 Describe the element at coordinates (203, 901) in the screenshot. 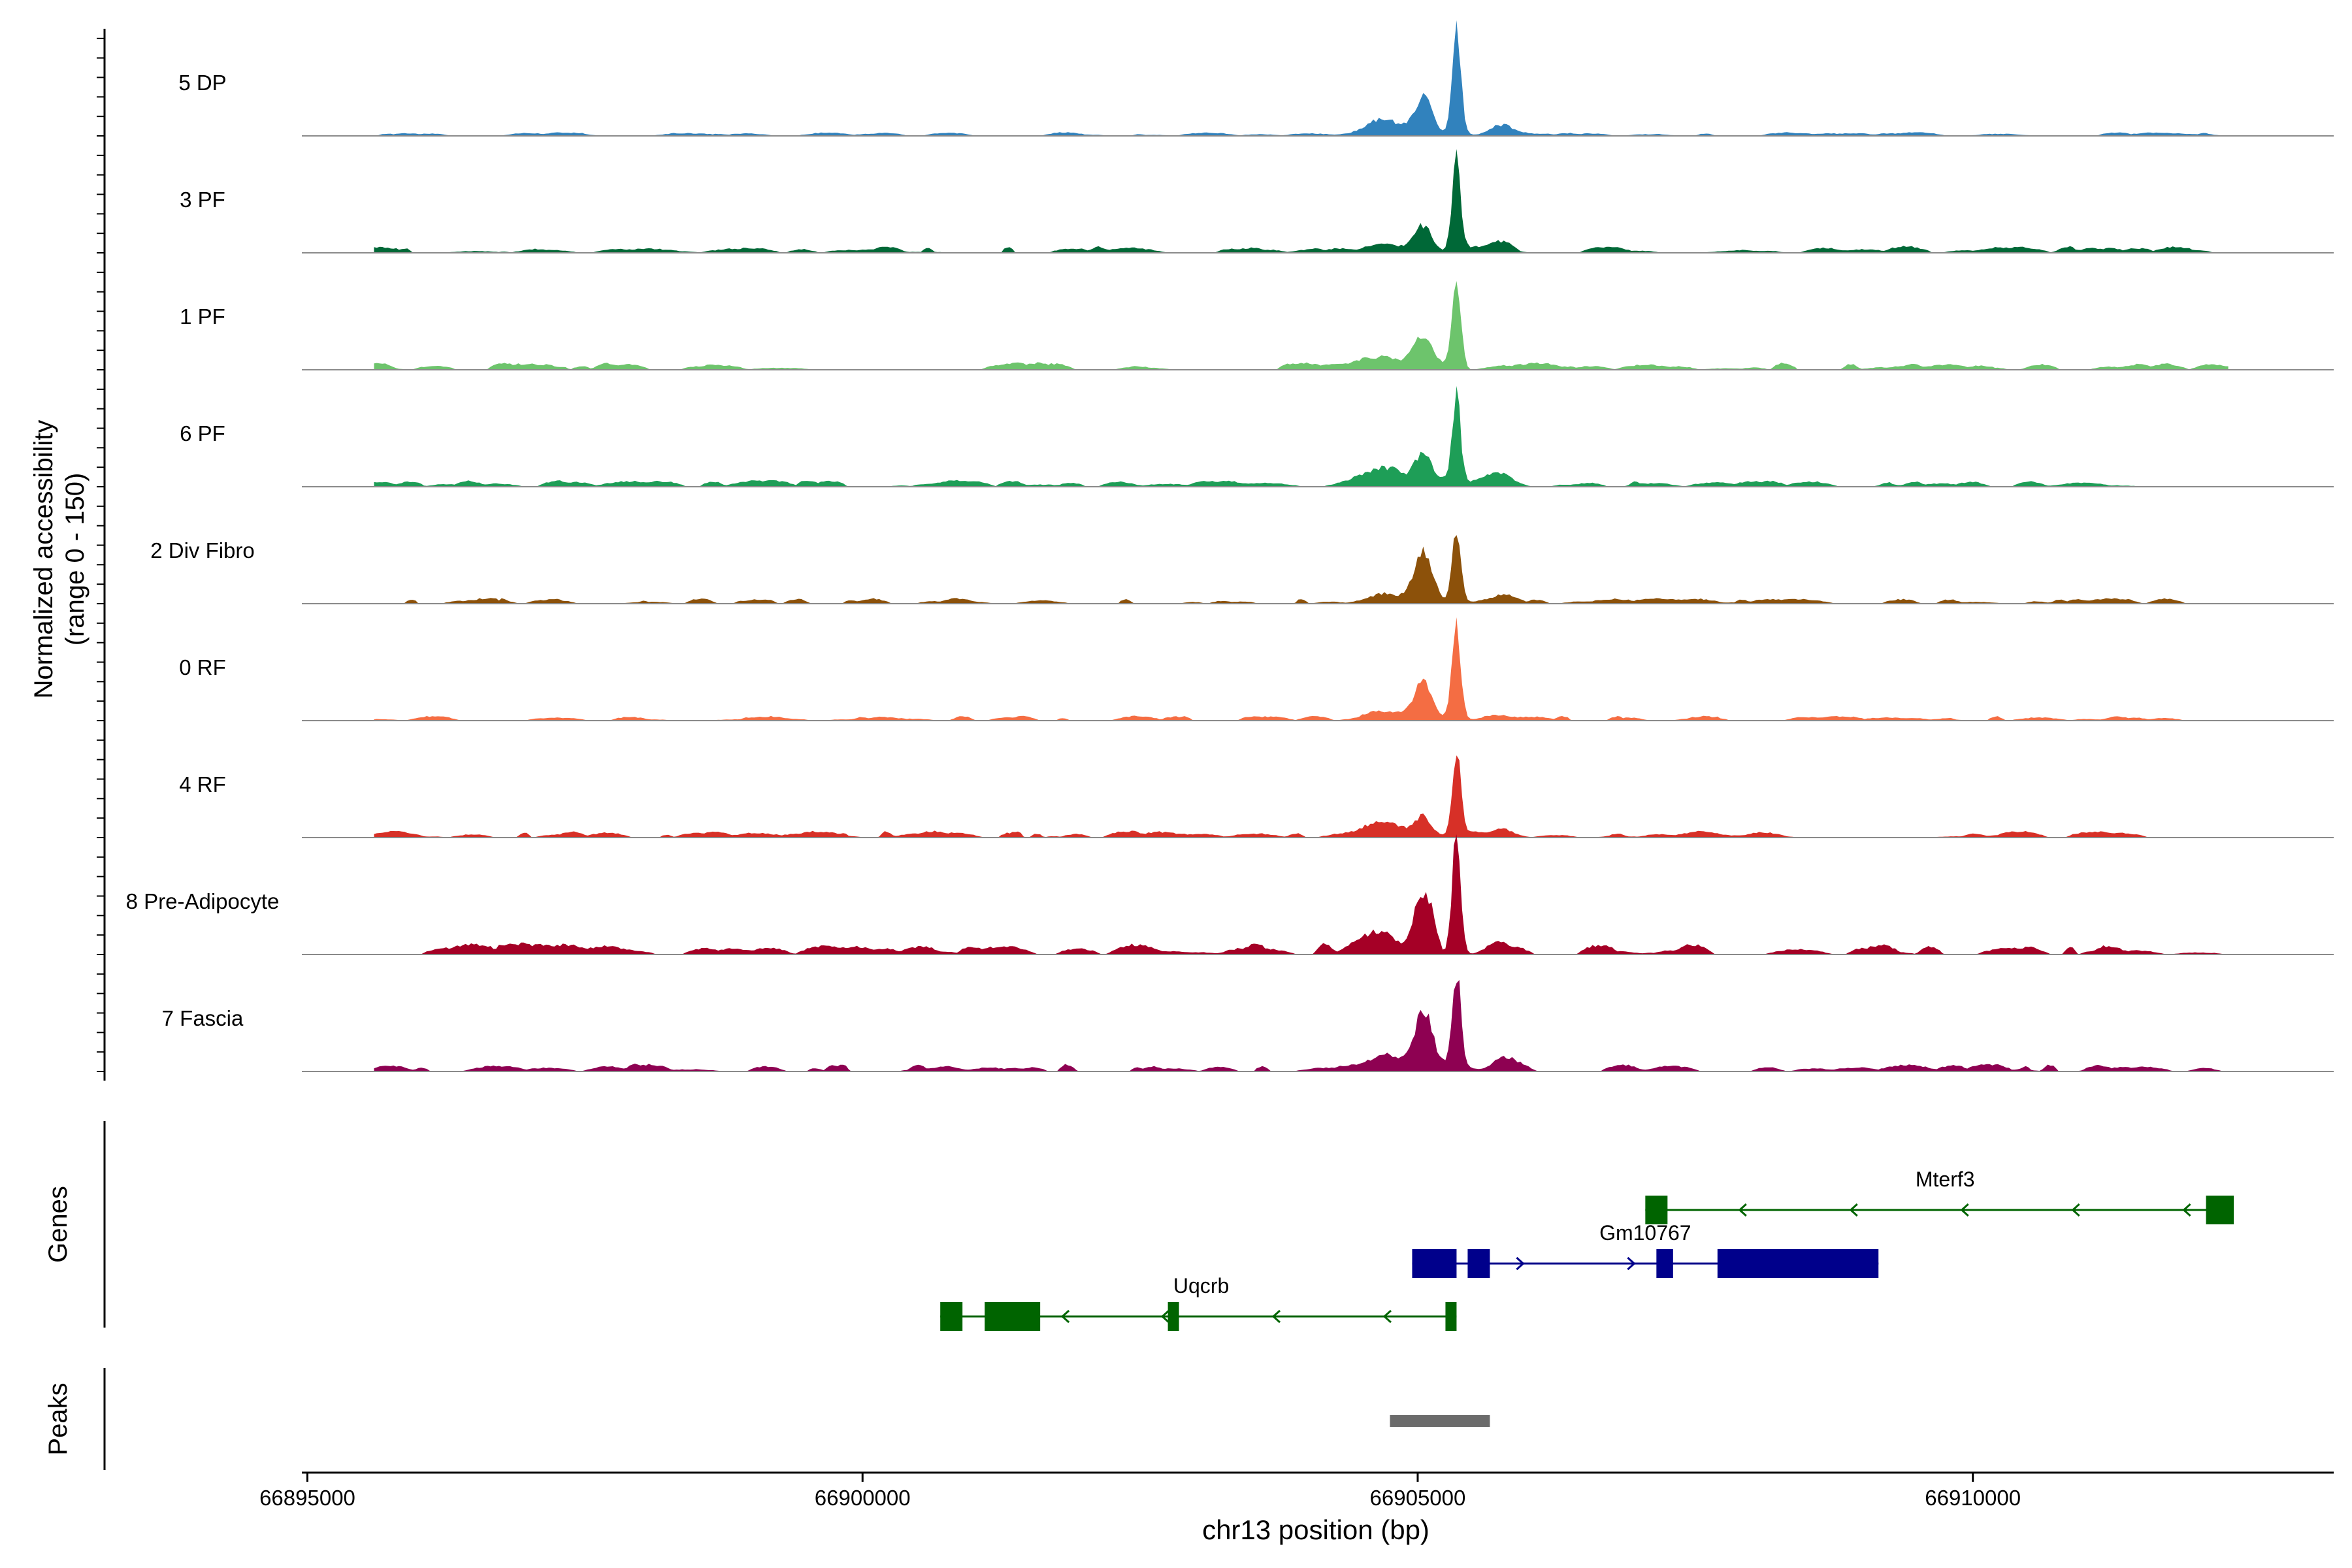

I see `track-label-7: 8 Pre-Adipocyte` at that location.